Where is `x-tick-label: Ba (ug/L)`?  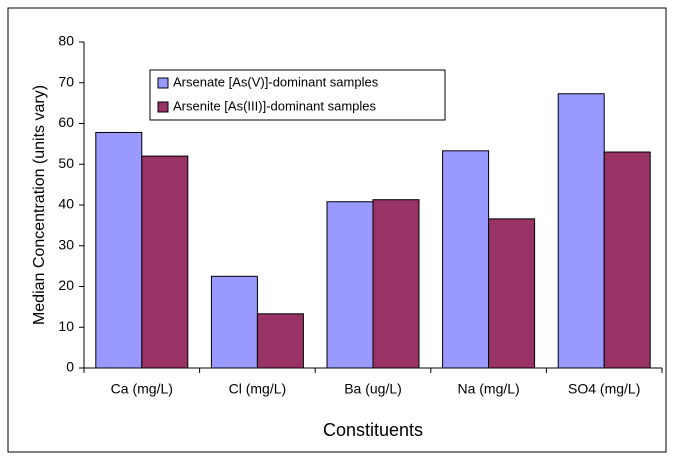 x-tick-label: Ba (ug/L) is located at coordinates (373, 389).